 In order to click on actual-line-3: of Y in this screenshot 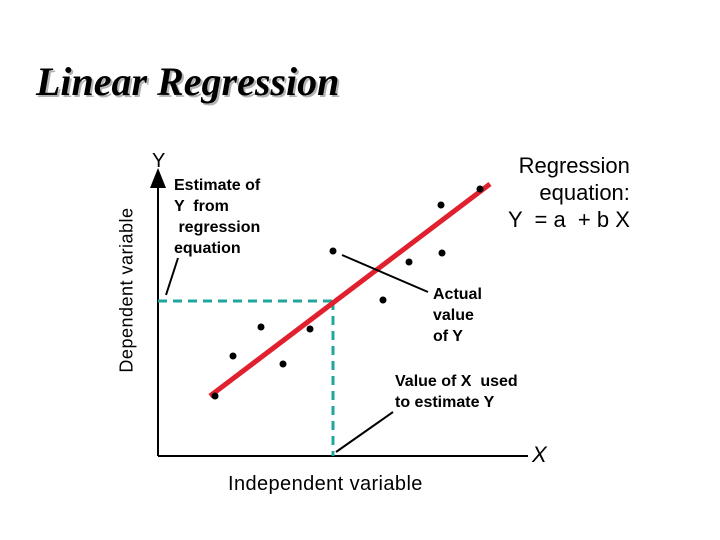, I will do `click(448, 336)`.